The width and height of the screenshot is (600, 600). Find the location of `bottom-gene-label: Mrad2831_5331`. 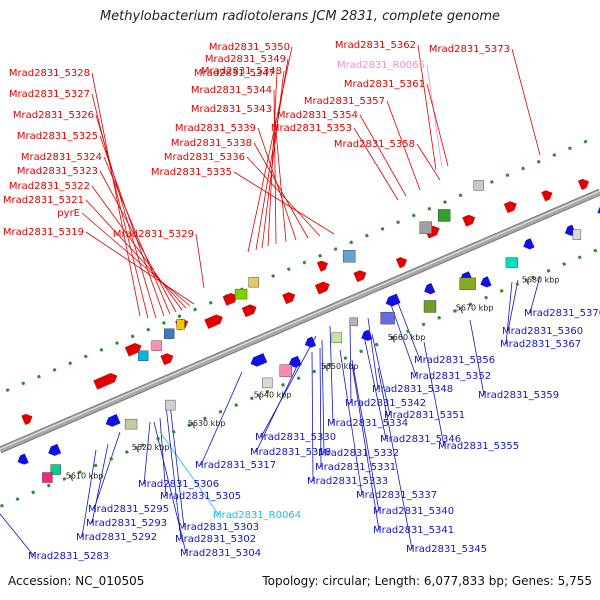

bottom-gene-label: Mrad2831_5331 is located at coordinates (355, 467).